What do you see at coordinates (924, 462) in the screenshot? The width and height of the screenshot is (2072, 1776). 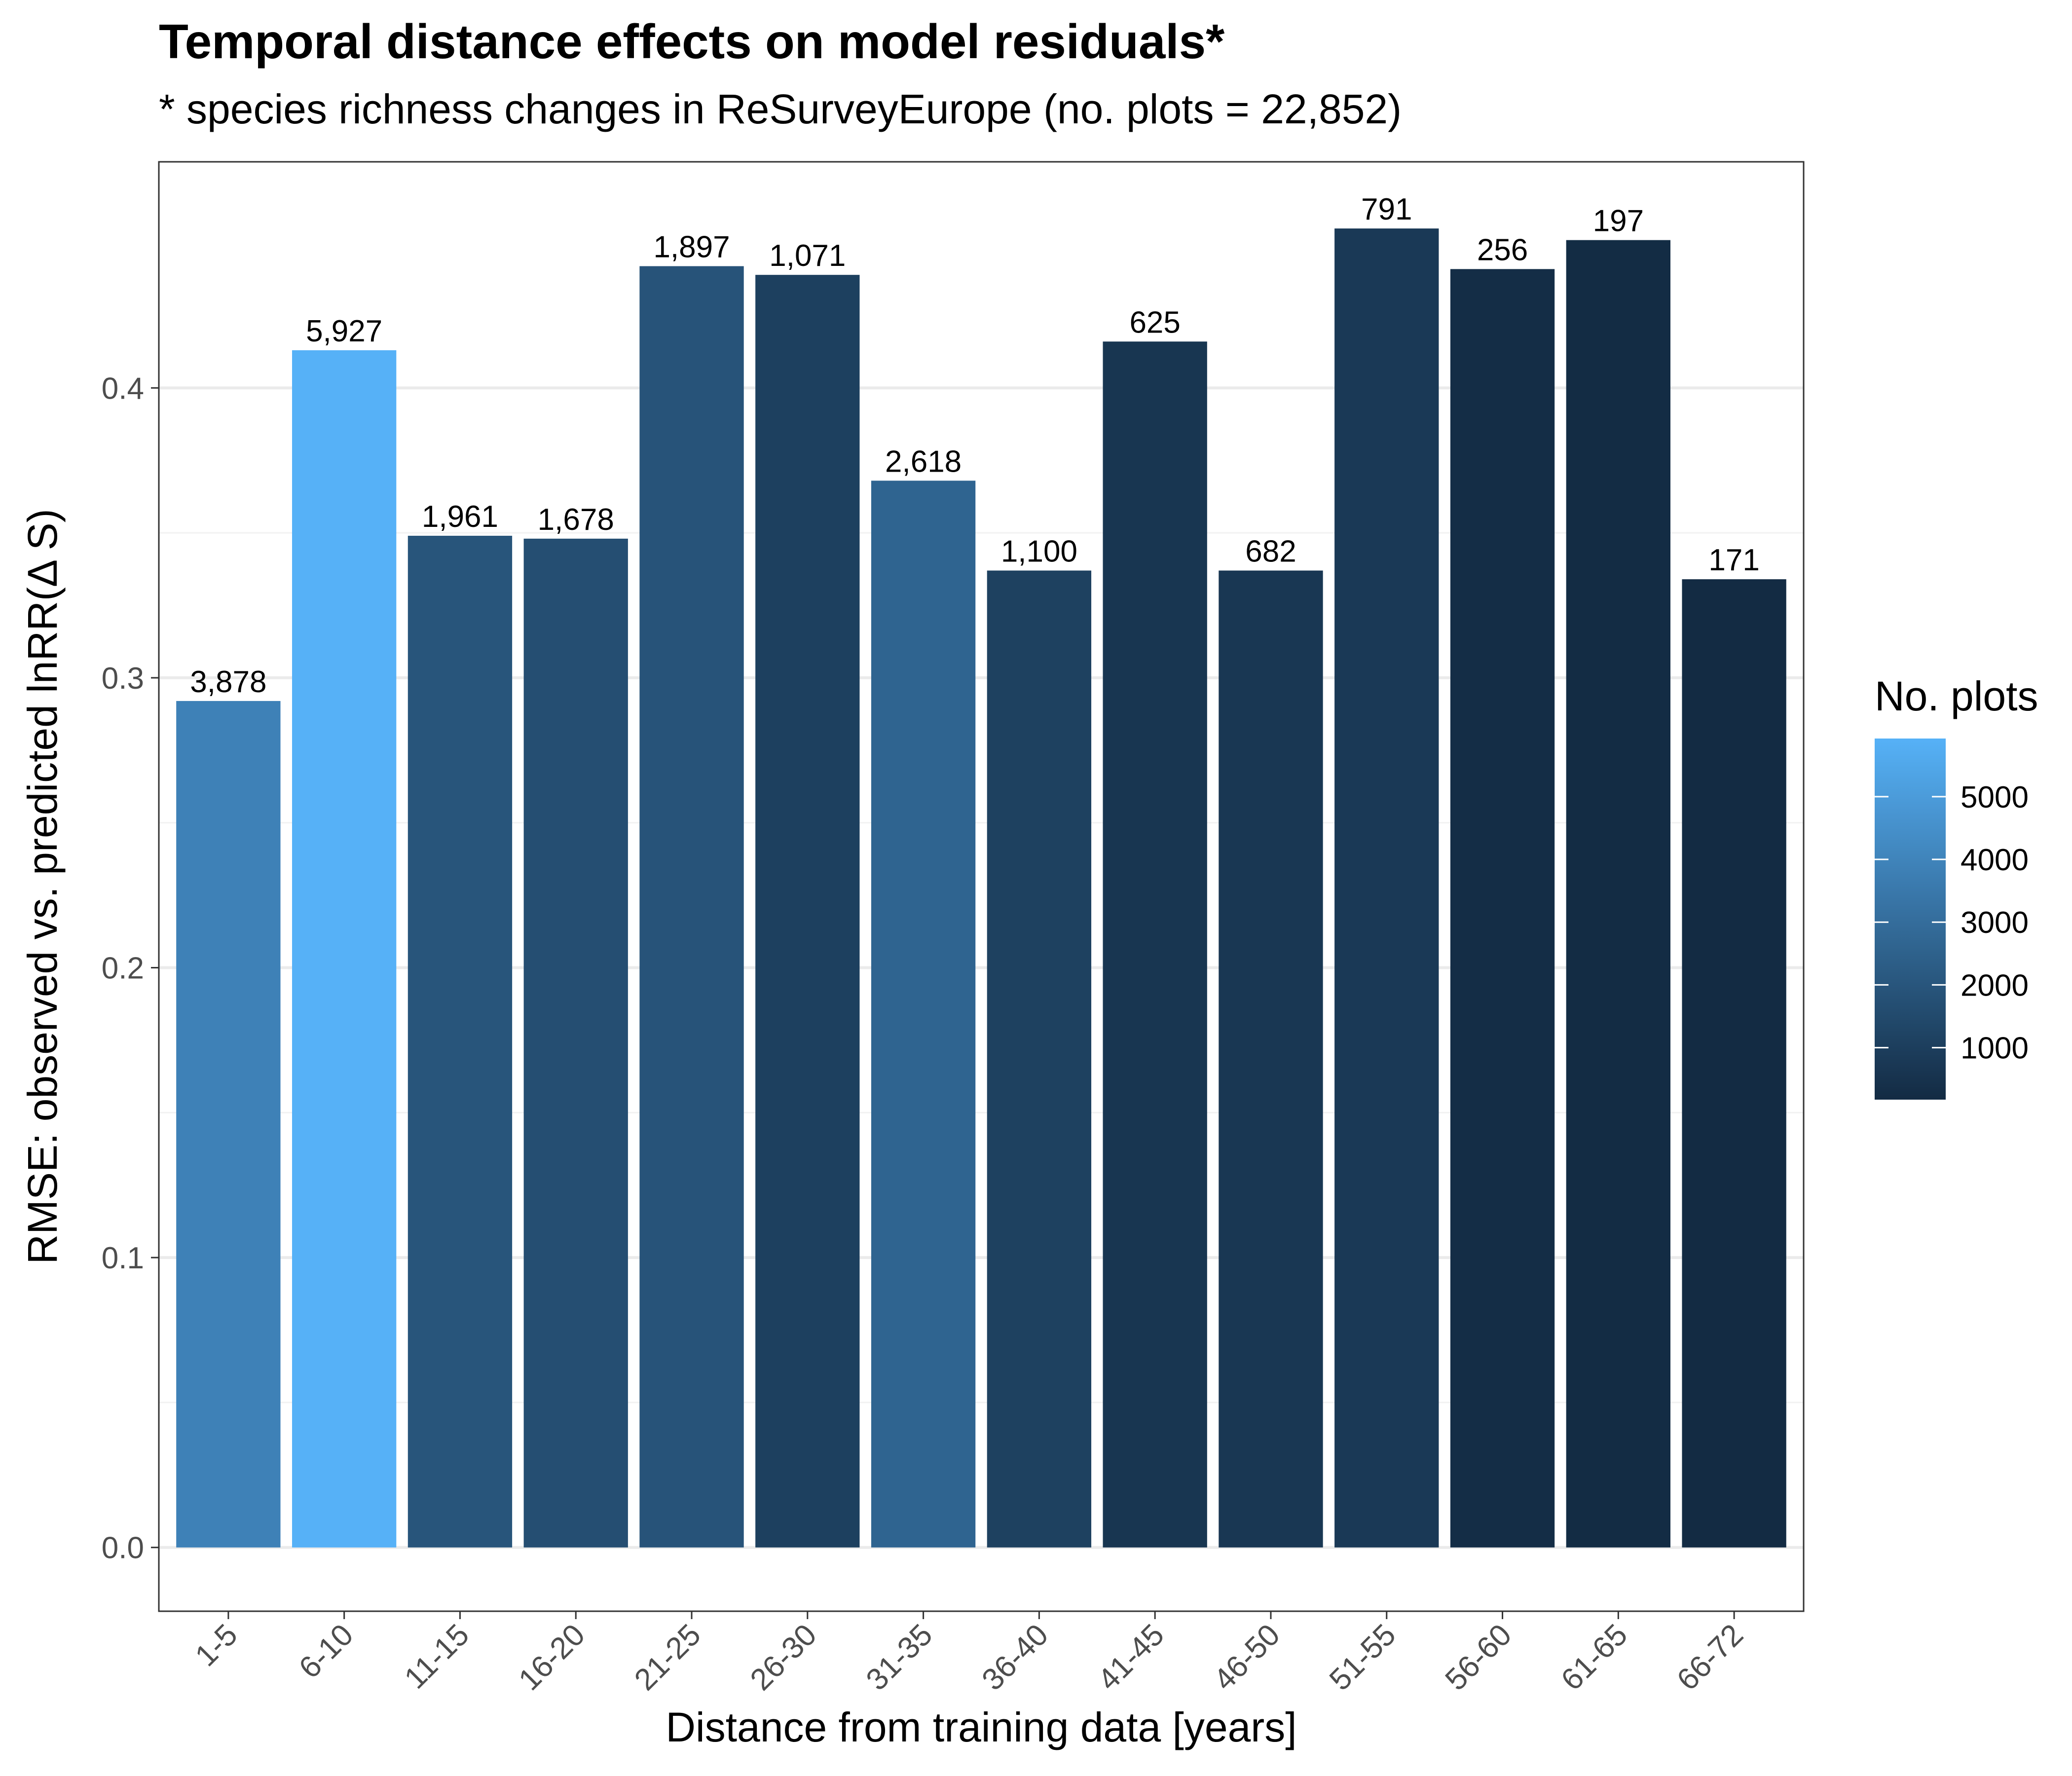 I see `count-label-31-35: 2,618` at bounding box center [924, 462].